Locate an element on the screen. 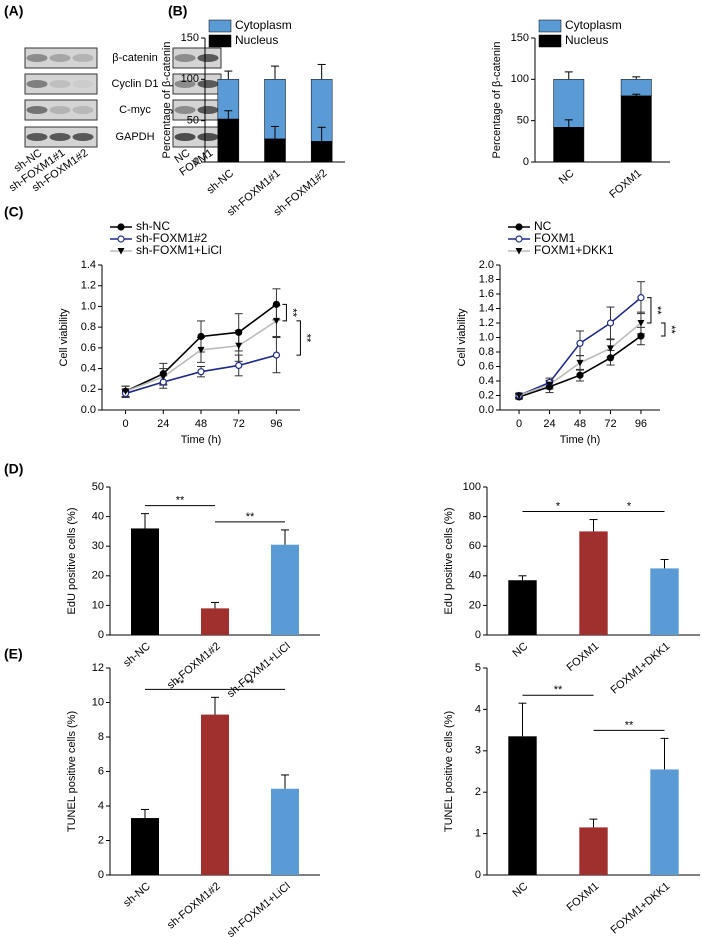  y-tick-label: 8 is located at coordinates (101, 737).